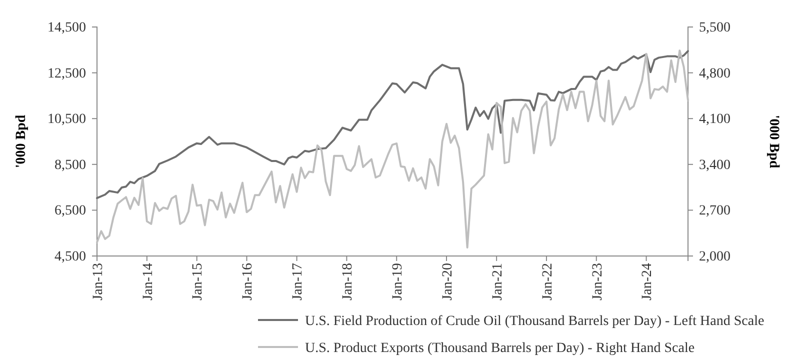 The image size is (791, 358). Describe the element at coordinates (648, 281) in the screenshot. I see `x-tick-label: Jan-24` at that location.